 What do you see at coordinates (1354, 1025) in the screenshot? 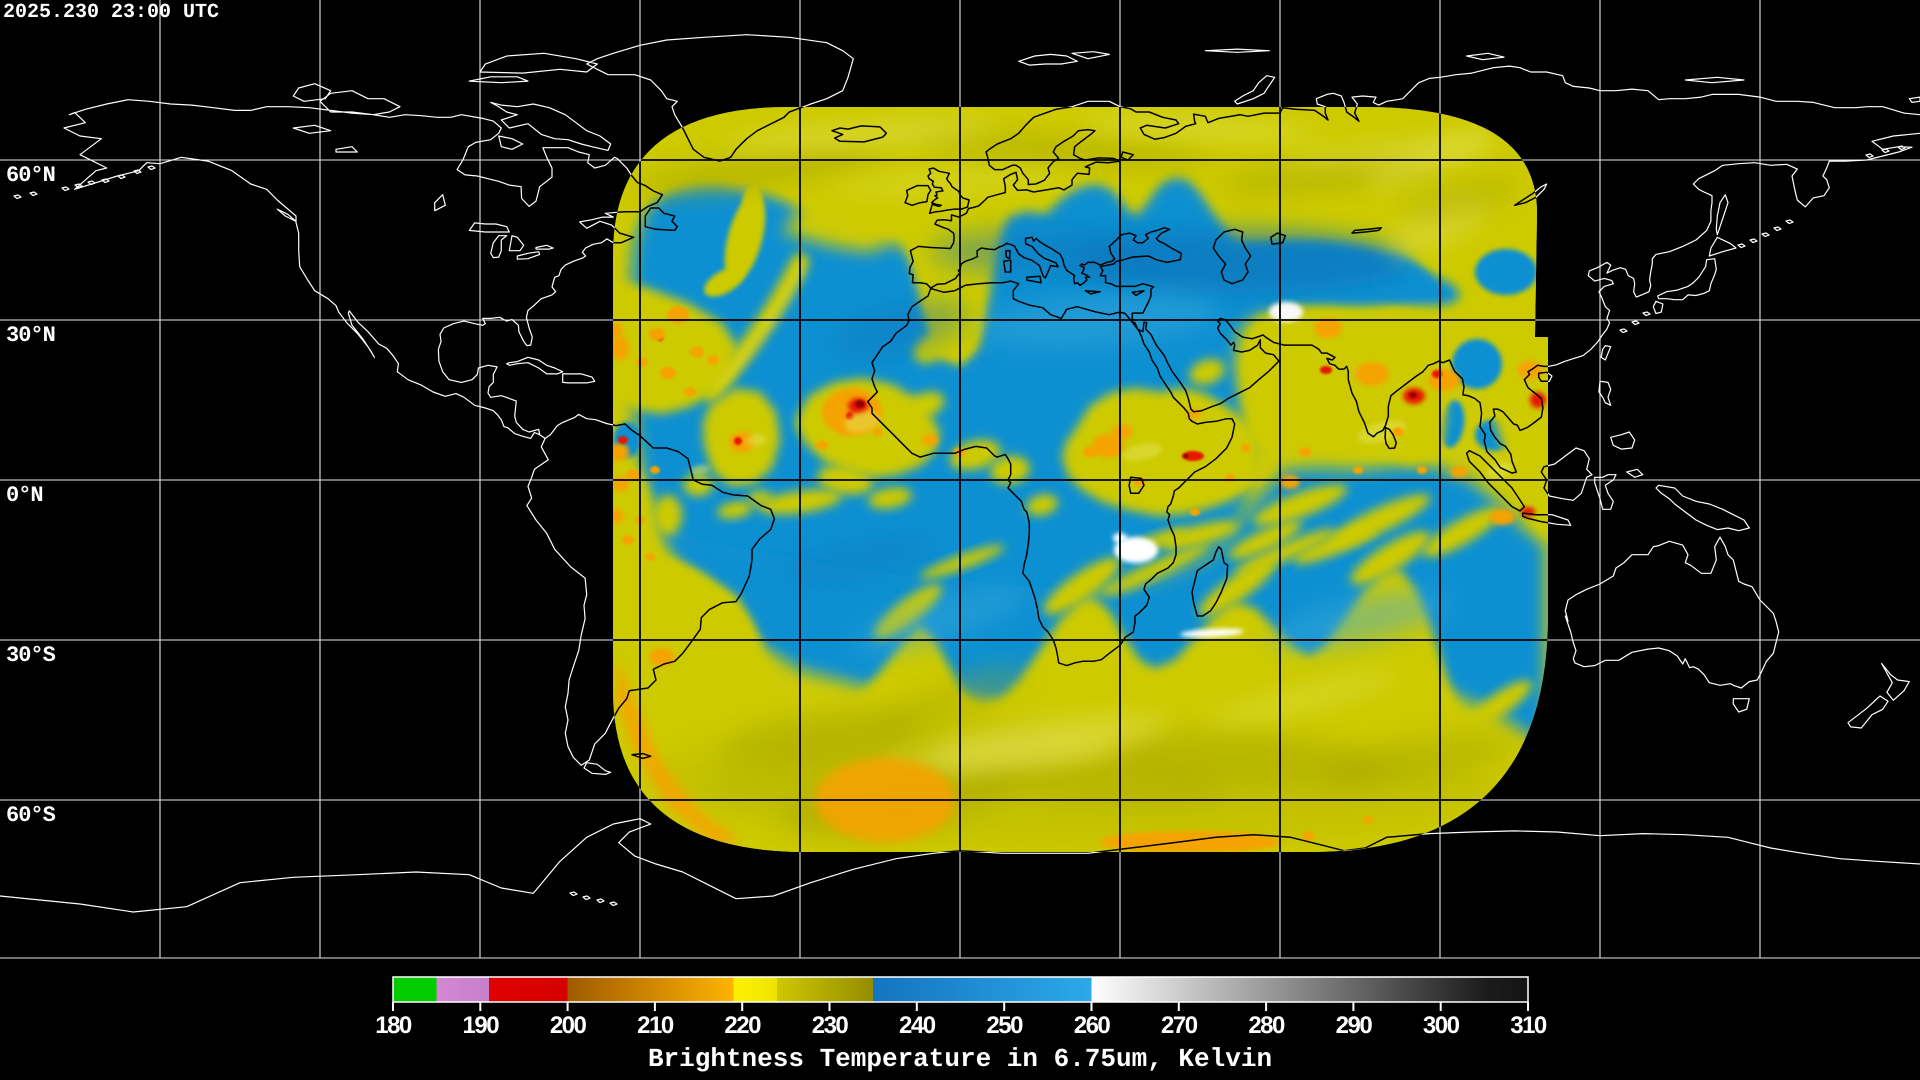
I see `svg-text: 290` at bounding box center [1354, 1025].